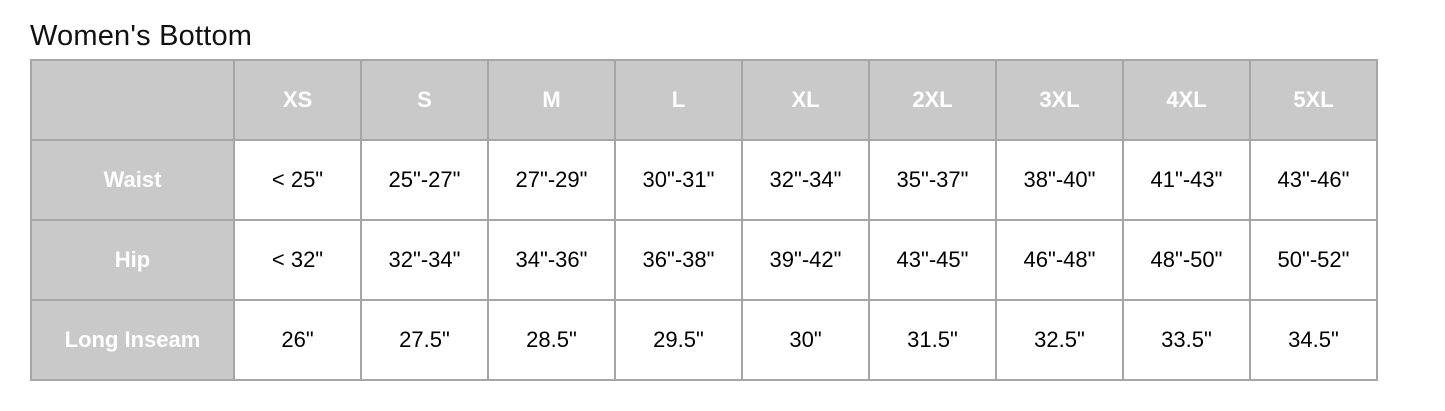 Image resolution: width=1445 pixels, height=411 pixels. I want to click on column-header-2xl: 2XL, so click(932, 100).